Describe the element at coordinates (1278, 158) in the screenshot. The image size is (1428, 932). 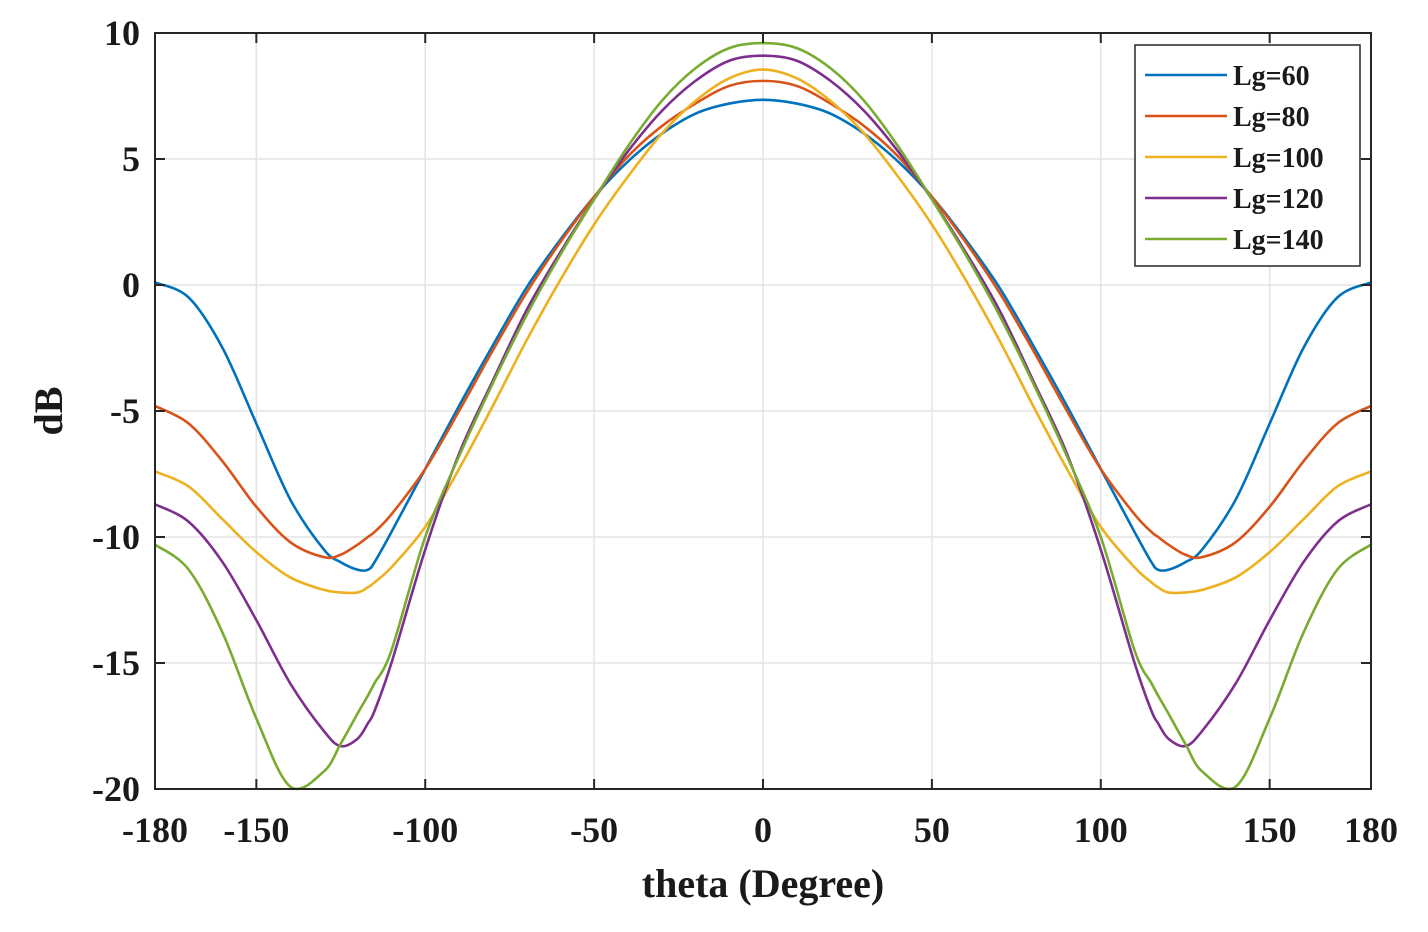
I see `legend-label: Lg=100` at that location.